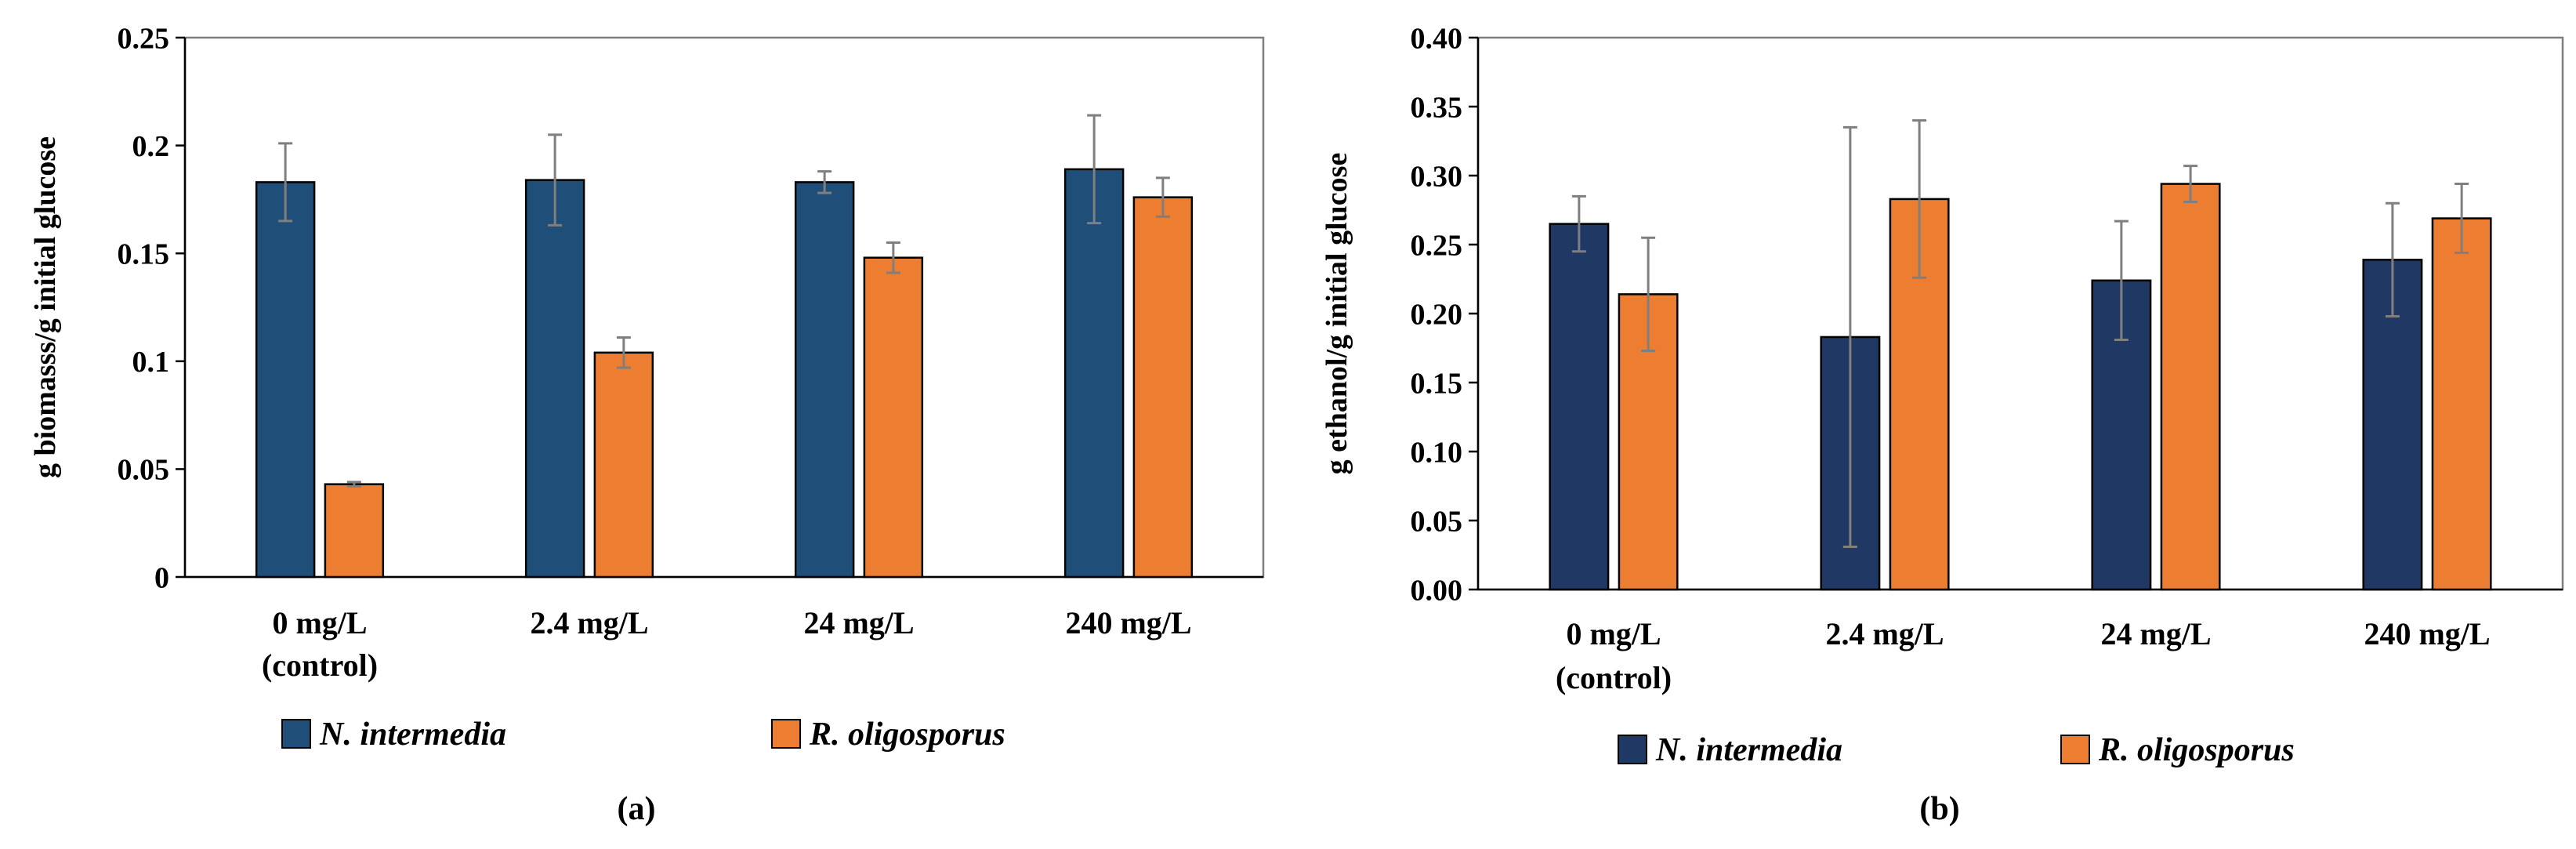 The width and height of the screenshot is (2576, 849). I want to click on y-axis-title: g biomasss/g initial glucose, so click(45, 307).